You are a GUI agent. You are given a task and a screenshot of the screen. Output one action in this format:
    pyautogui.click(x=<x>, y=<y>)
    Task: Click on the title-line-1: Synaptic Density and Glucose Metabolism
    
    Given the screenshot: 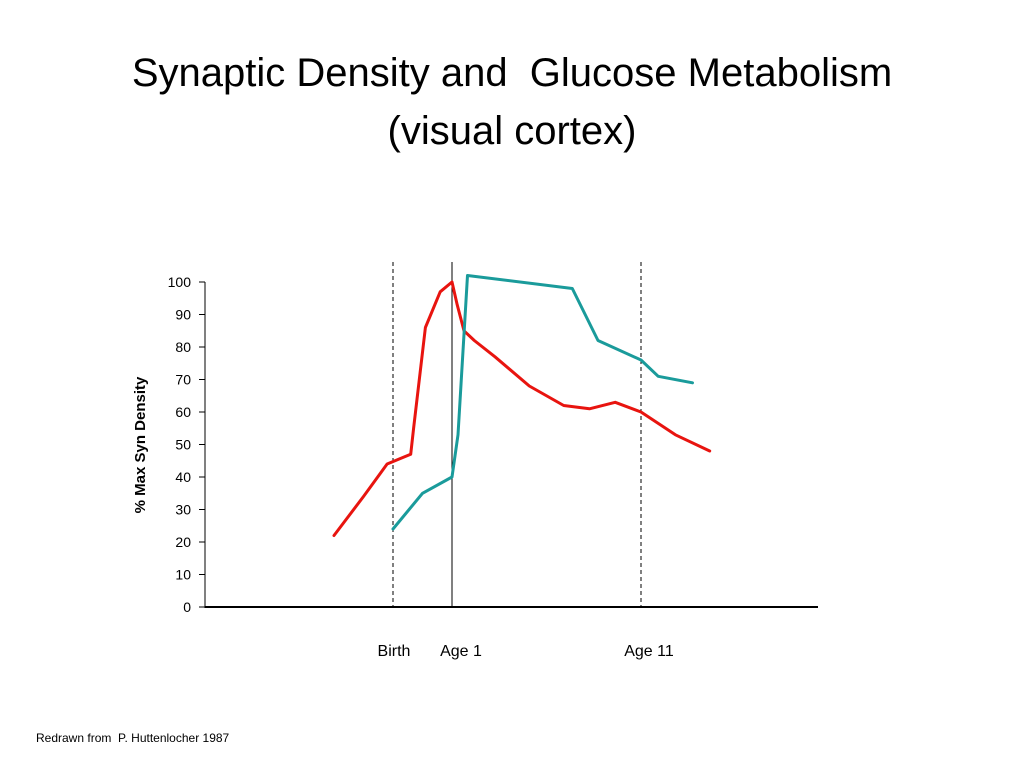 What is the action you would take?
    pyautogui.click(x=512, y=73)
    